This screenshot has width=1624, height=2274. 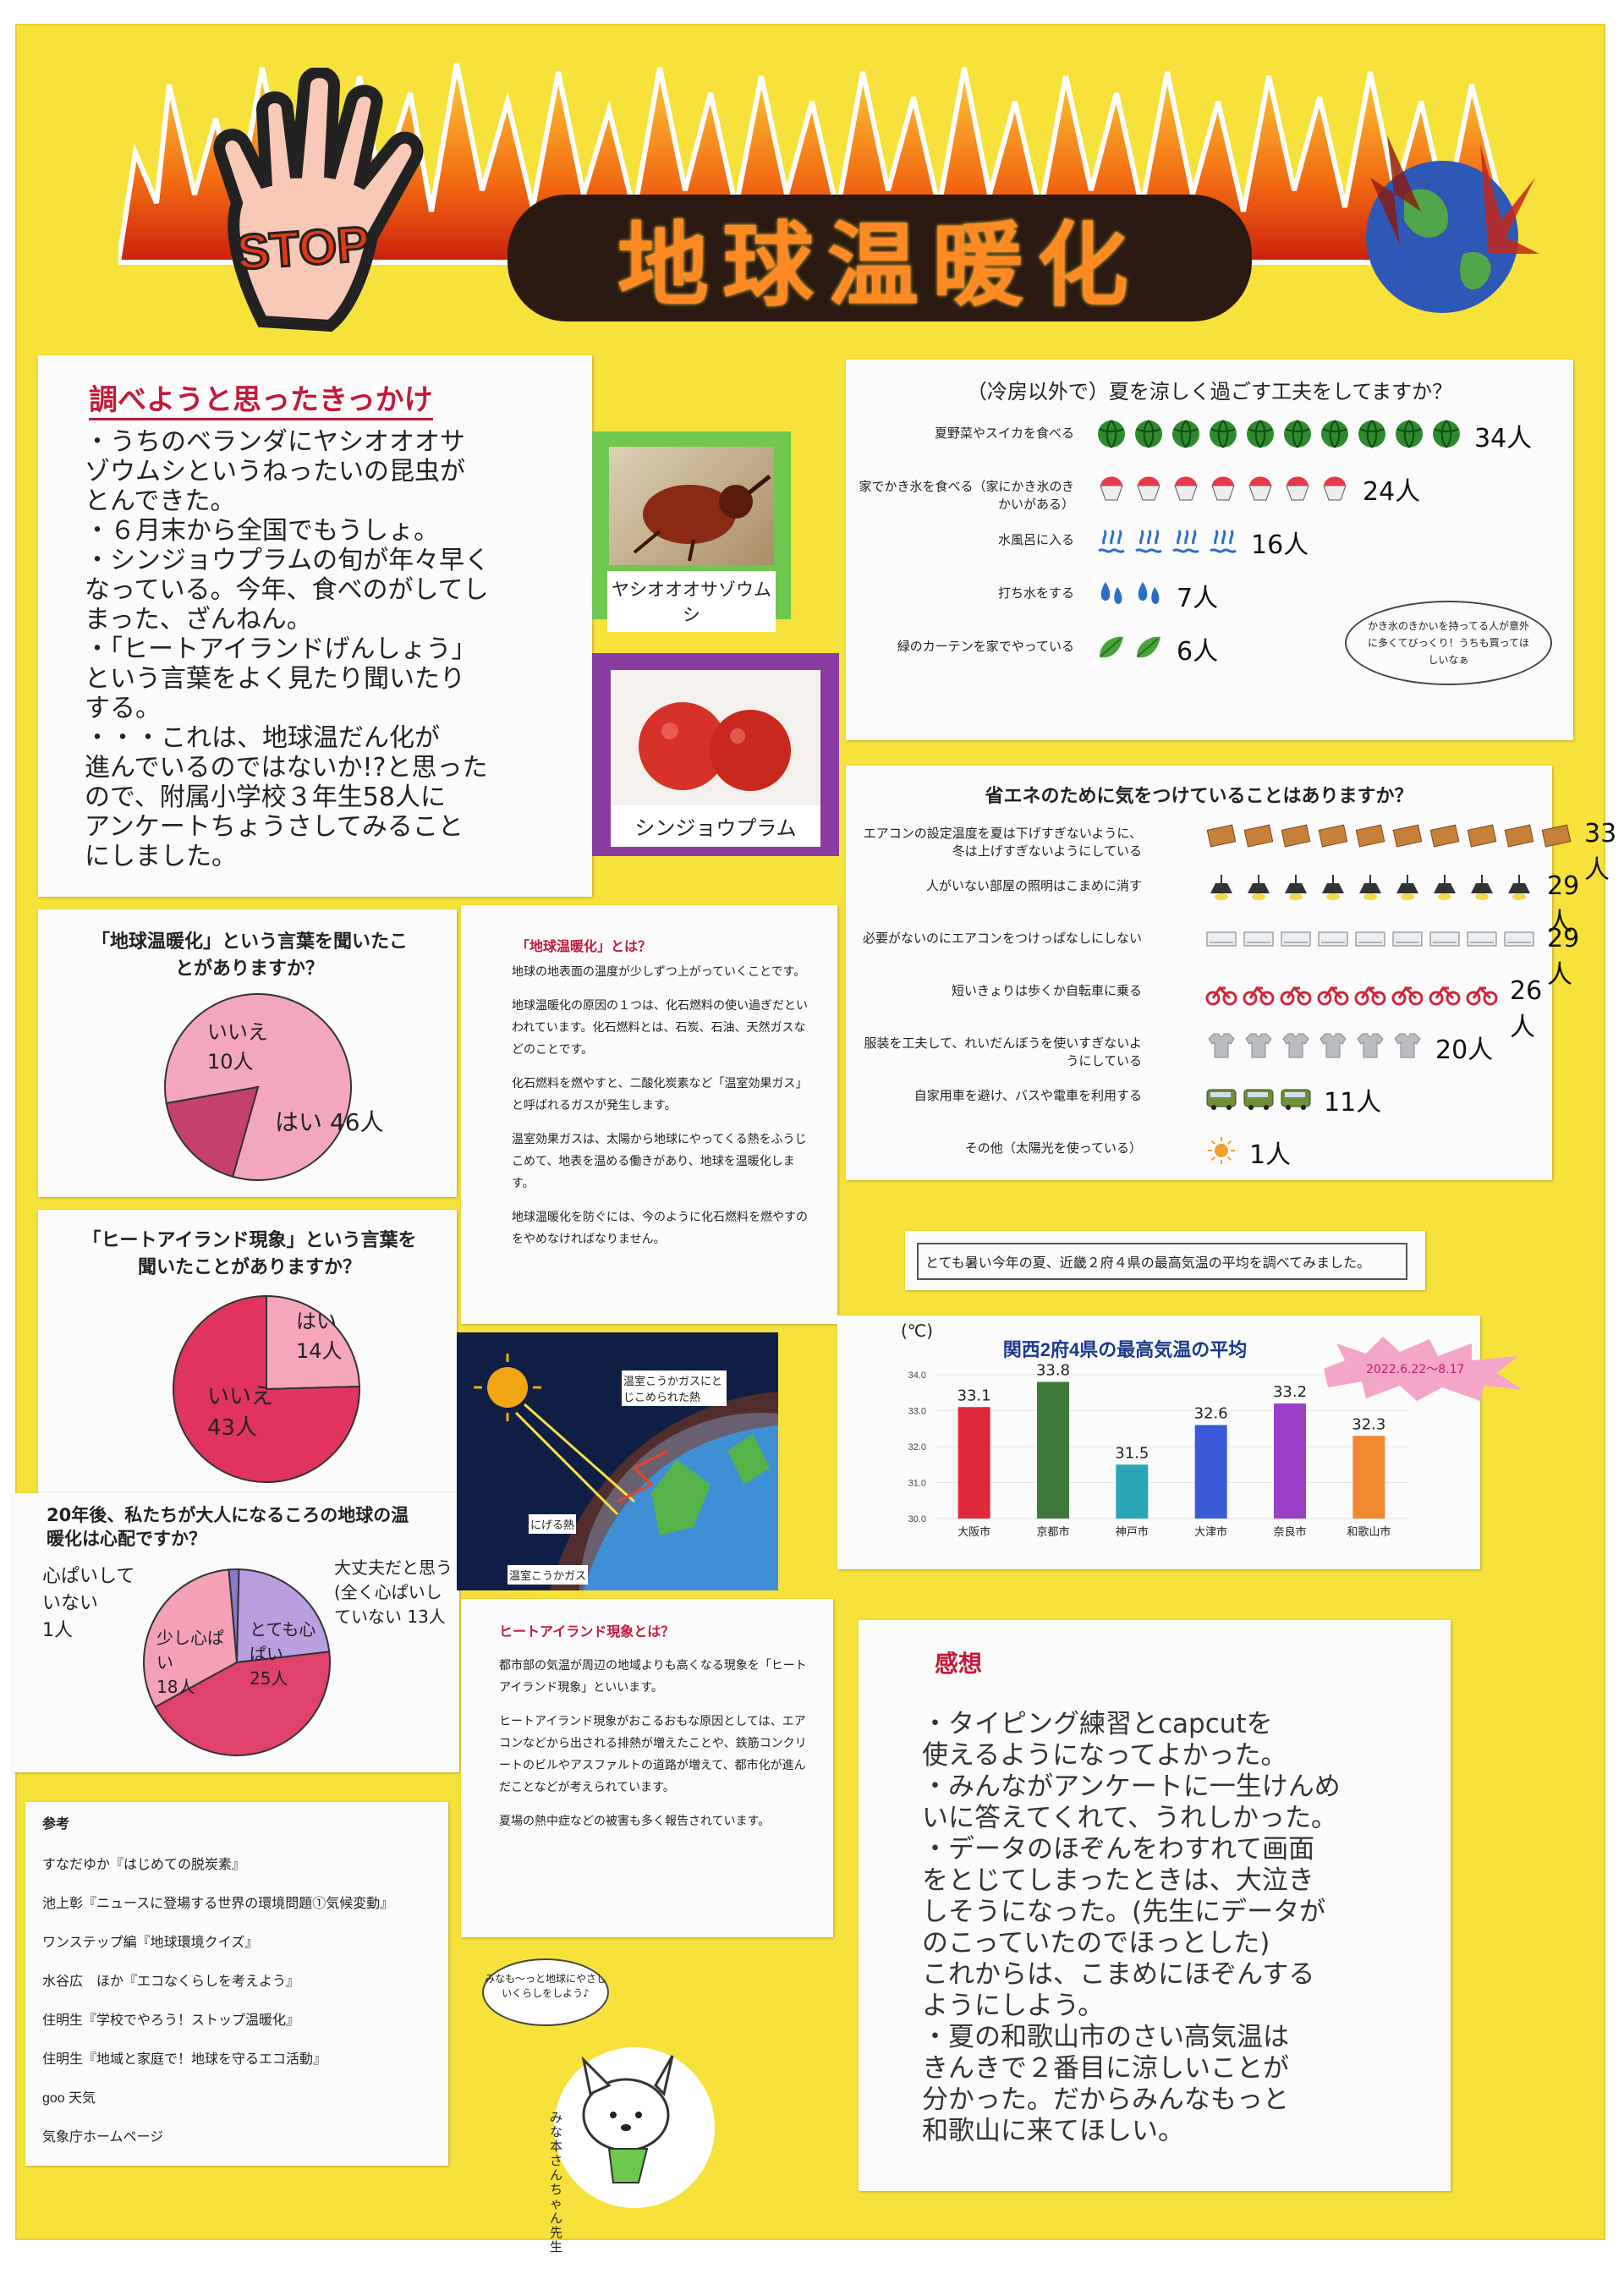 What do you see at coordinates (1130, 1818) in the screenshot?
I see `impressions-line: いに答えてくれて、うれしかった。` at bounding box center [1130, 1818].